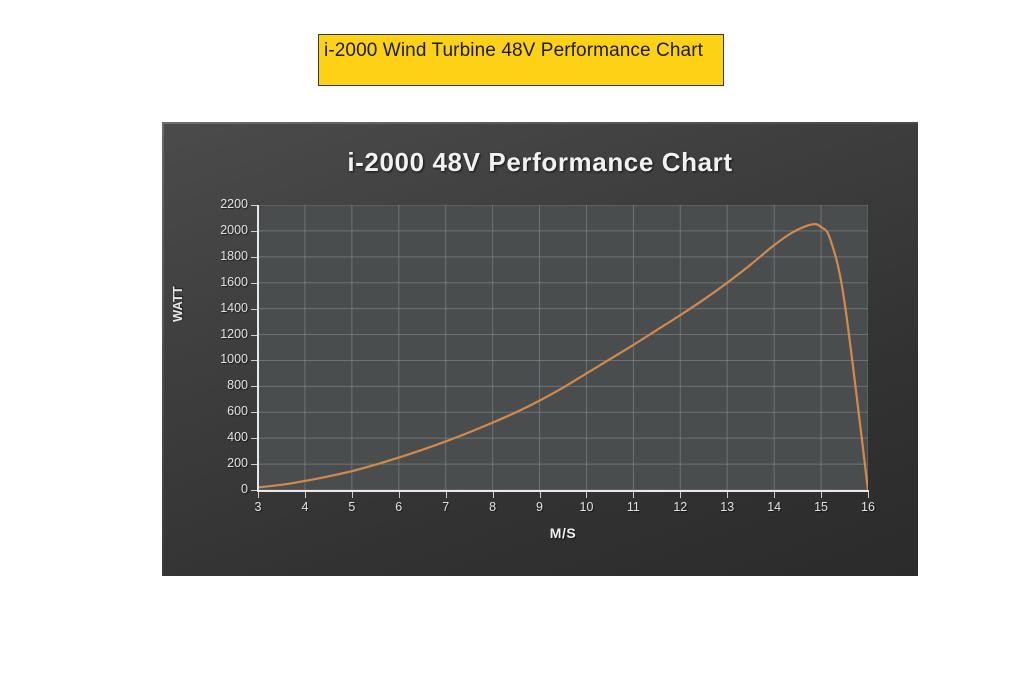 Image resolution: width=1017 pixels, height=681 pixels. I want to click on x-axis-line, so click(563, 491).